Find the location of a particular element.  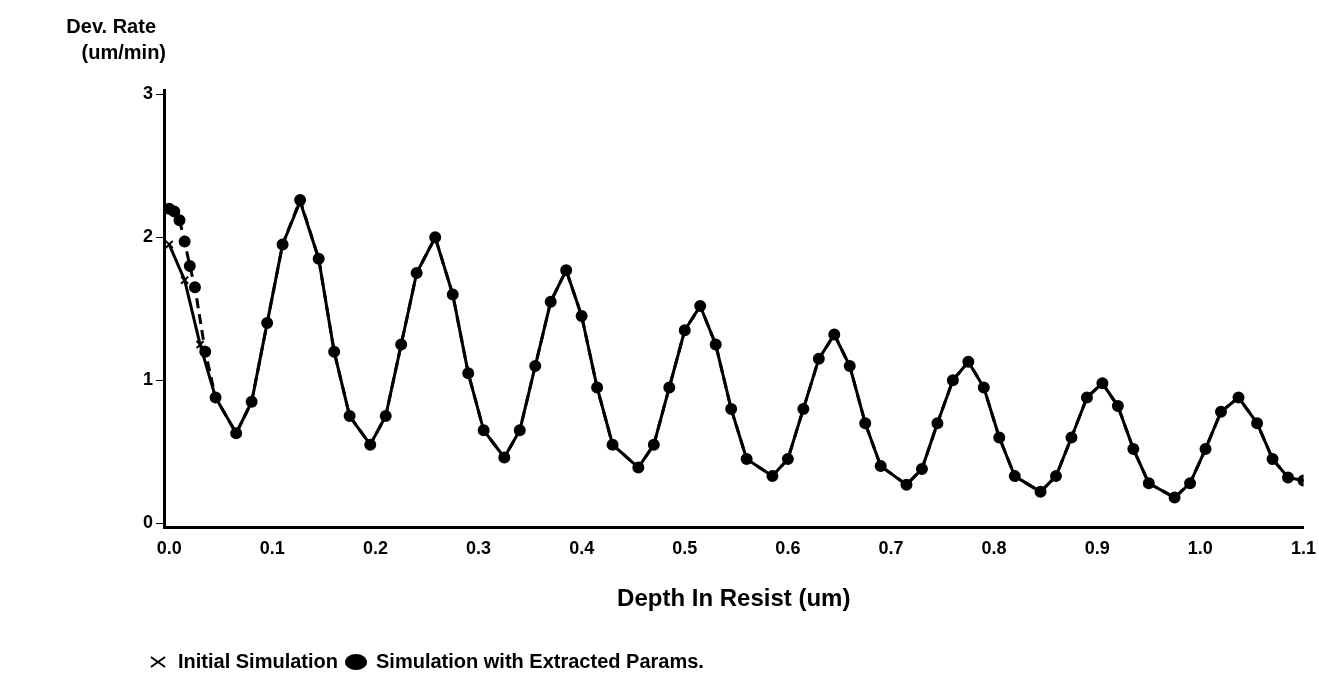

x-tick-label: 0.7 is located at coordinates (891, 548).